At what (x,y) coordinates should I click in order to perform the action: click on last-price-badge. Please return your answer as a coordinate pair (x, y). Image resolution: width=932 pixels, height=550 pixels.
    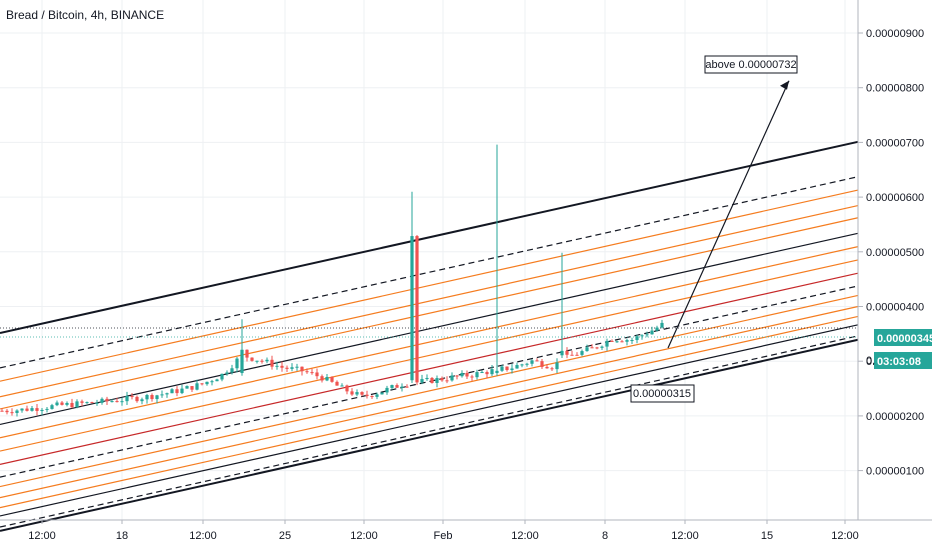
    Looking at the image, I should click on (903, 337).